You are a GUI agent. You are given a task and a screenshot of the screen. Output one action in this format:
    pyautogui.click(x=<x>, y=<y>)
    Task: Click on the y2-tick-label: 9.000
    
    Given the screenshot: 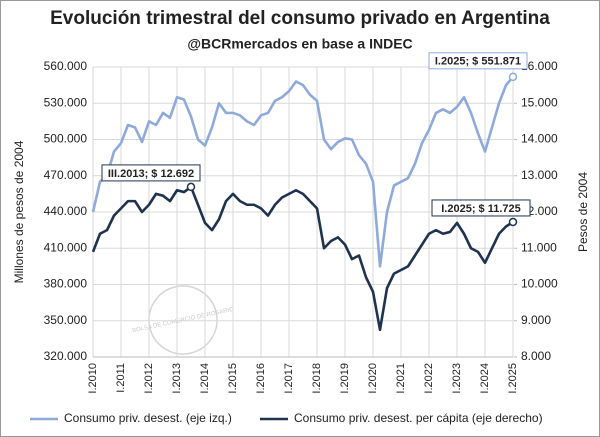 What is the action you would take?
    pyautogui.click(x=536, y=320)
    